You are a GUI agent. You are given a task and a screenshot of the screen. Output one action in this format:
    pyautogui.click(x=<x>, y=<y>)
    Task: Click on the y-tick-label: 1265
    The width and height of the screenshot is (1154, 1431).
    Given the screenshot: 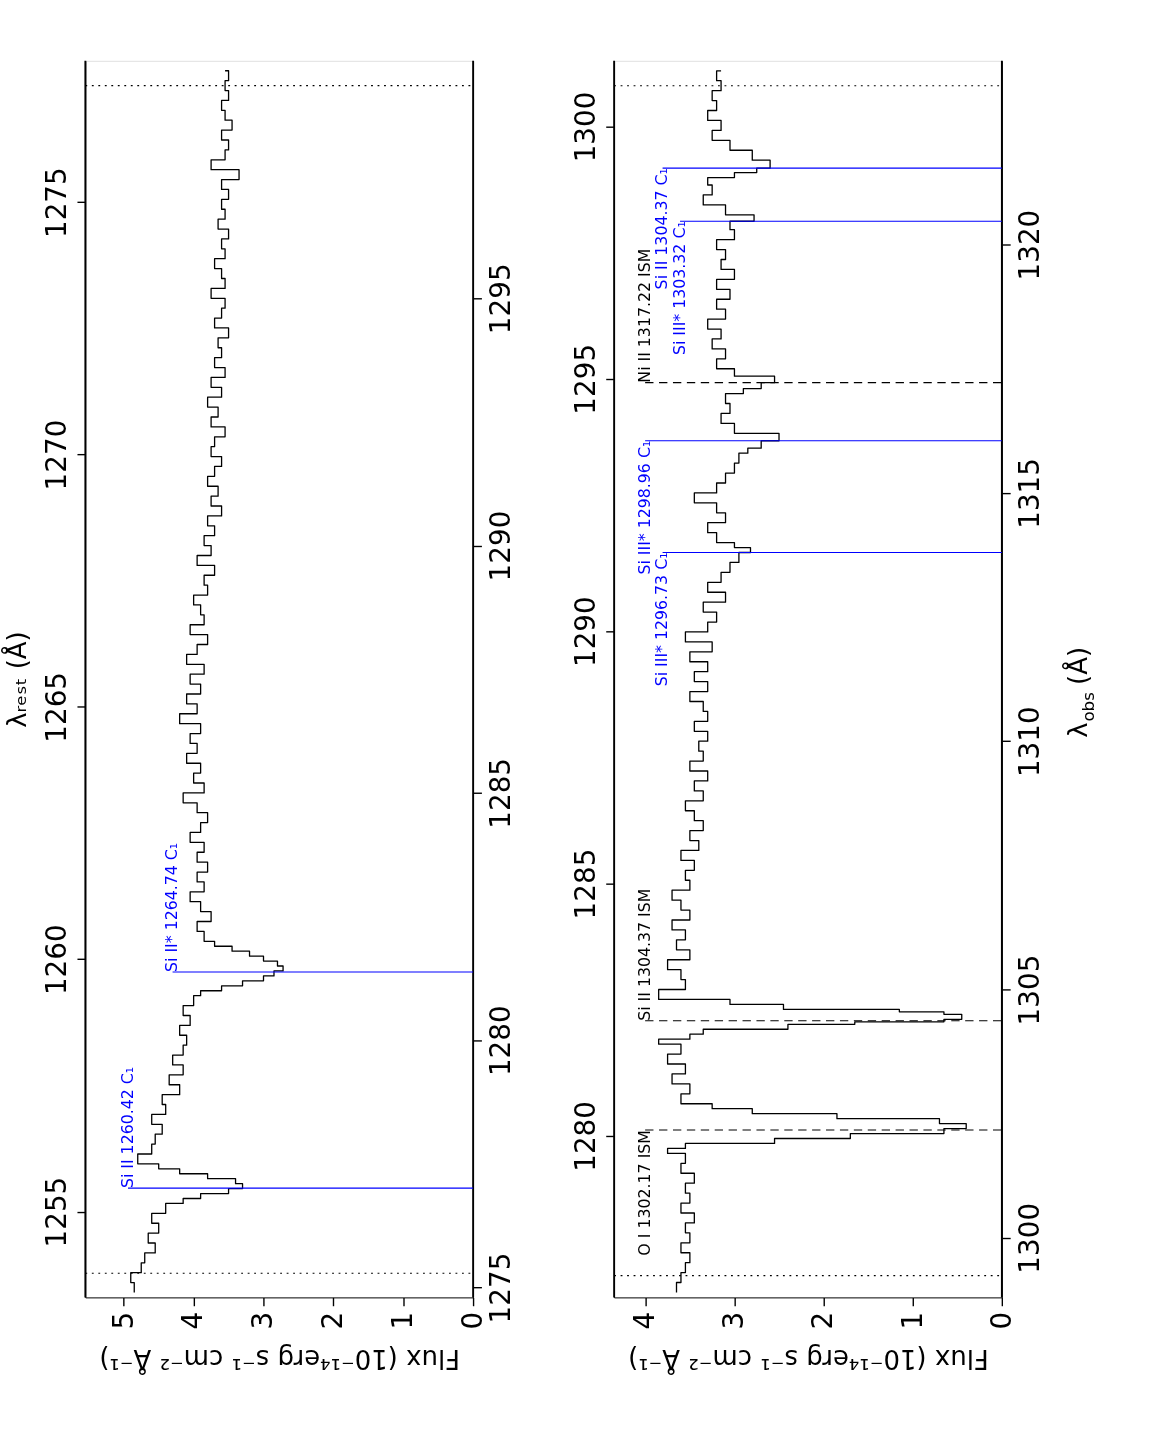 What is the action you would take?
    pyautogui.click(x=57, y=707)
    